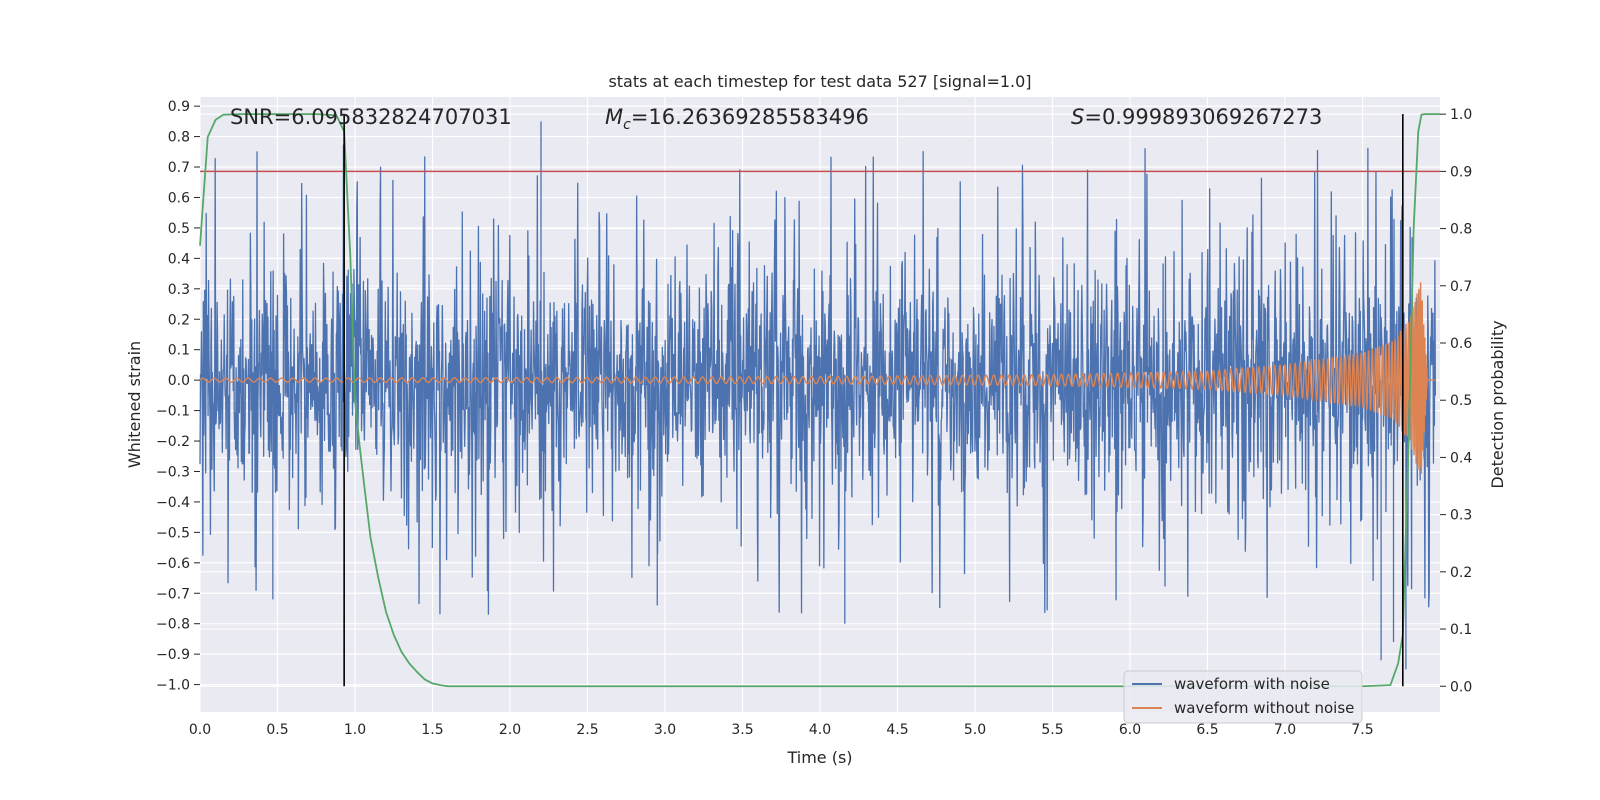 This screenshot has width=1600, height=800. Describe the element at coordinates (173, 412) in the screenshot. I see `y-tick-label: −0.1` at that location.